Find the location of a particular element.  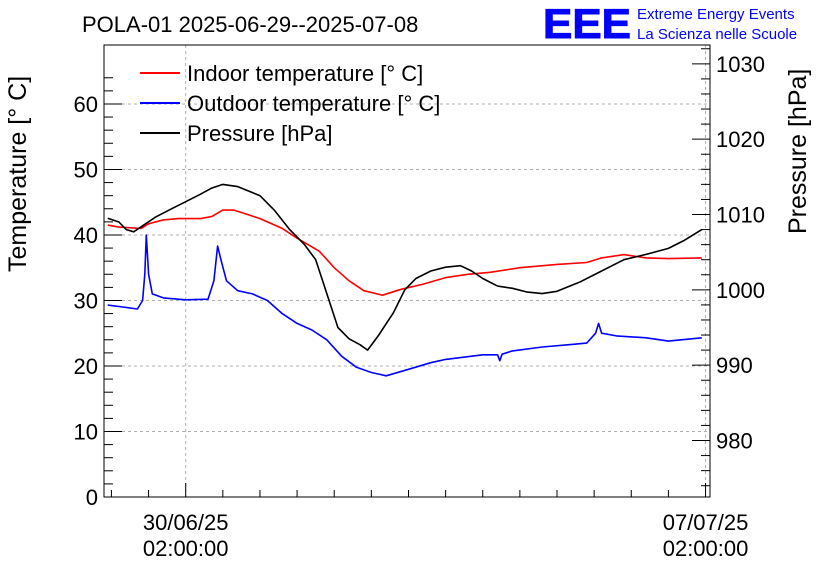

chart-title: POLA-01 2025-06-29--2025-07-08 is located at coordinates (250, 24).